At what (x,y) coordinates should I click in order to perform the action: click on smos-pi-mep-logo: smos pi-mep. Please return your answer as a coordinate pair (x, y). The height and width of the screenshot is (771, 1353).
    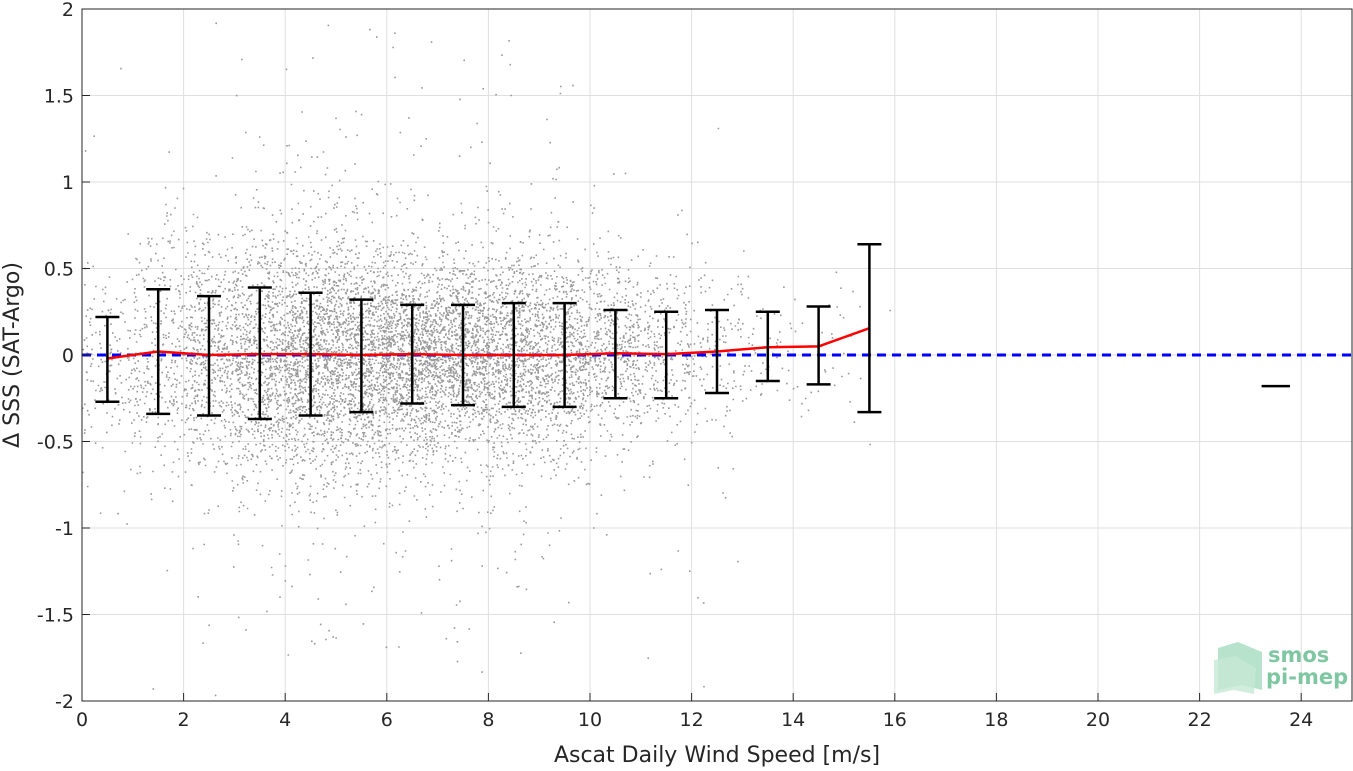
    Looking at the image, I should click on (1281, 668).